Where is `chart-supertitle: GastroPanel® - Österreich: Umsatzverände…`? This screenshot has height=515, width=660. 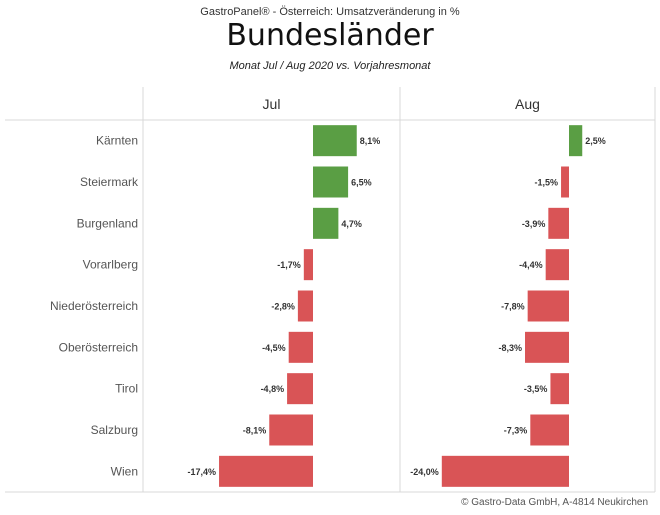 chart-supertitle: GastroPanel® - Österreich: Umsatzverände… is located at coordinates (330, 12).